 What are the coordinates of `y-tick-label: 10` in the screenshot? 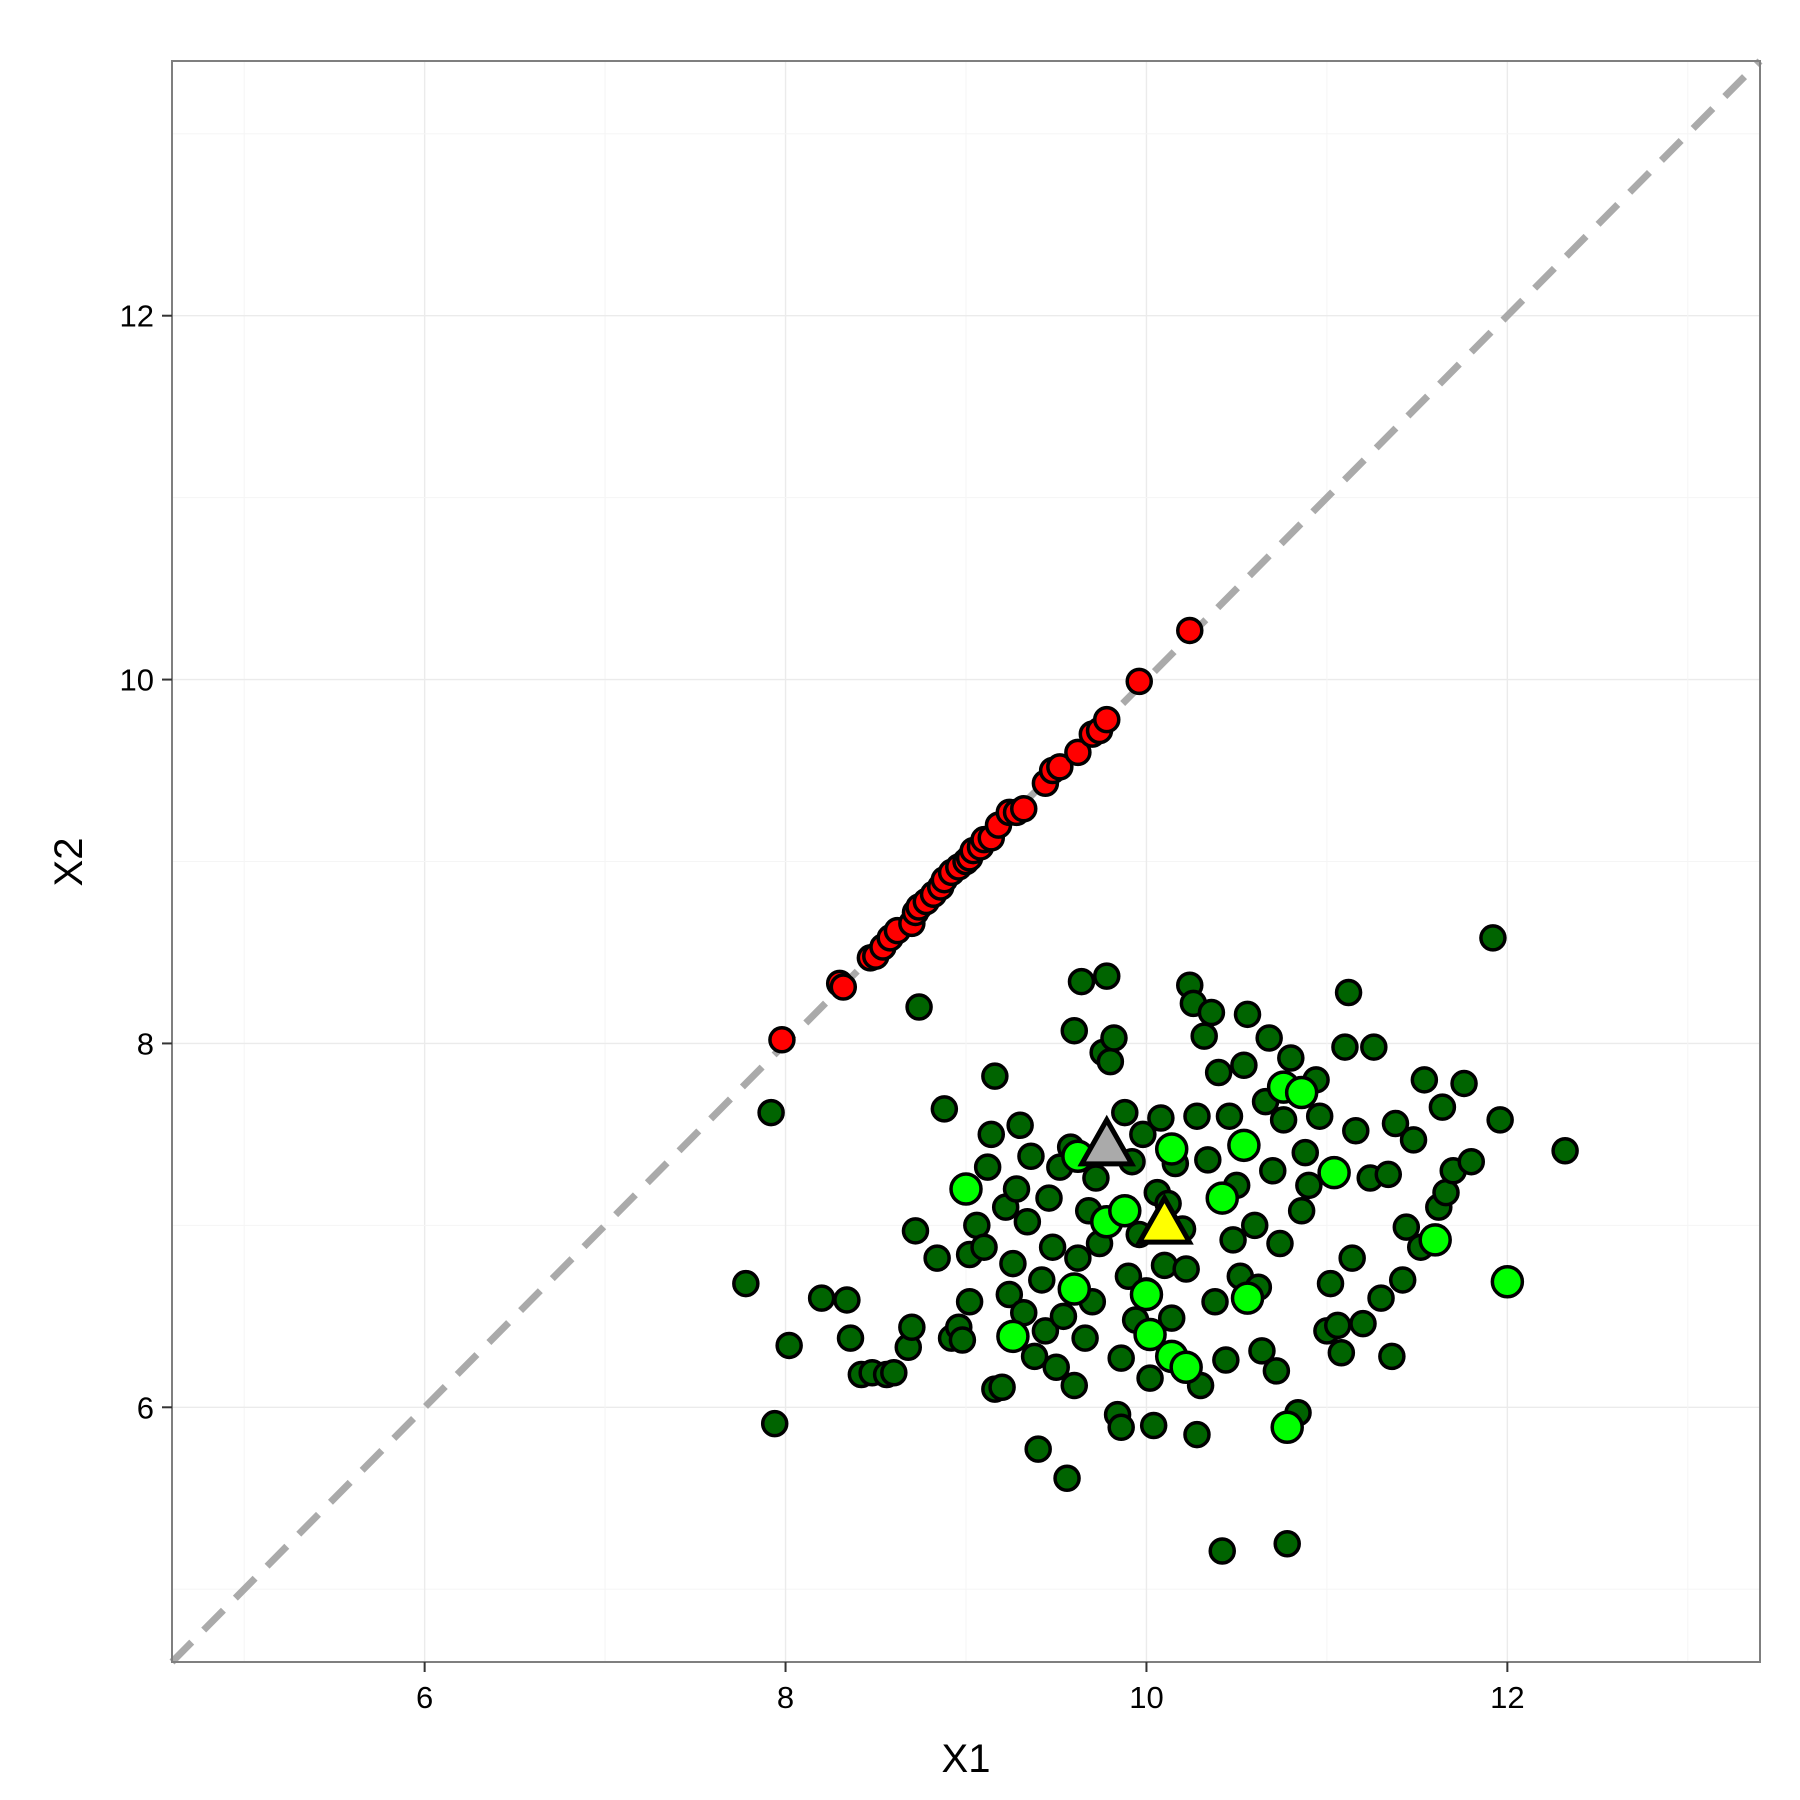 It's located at (137, 680).